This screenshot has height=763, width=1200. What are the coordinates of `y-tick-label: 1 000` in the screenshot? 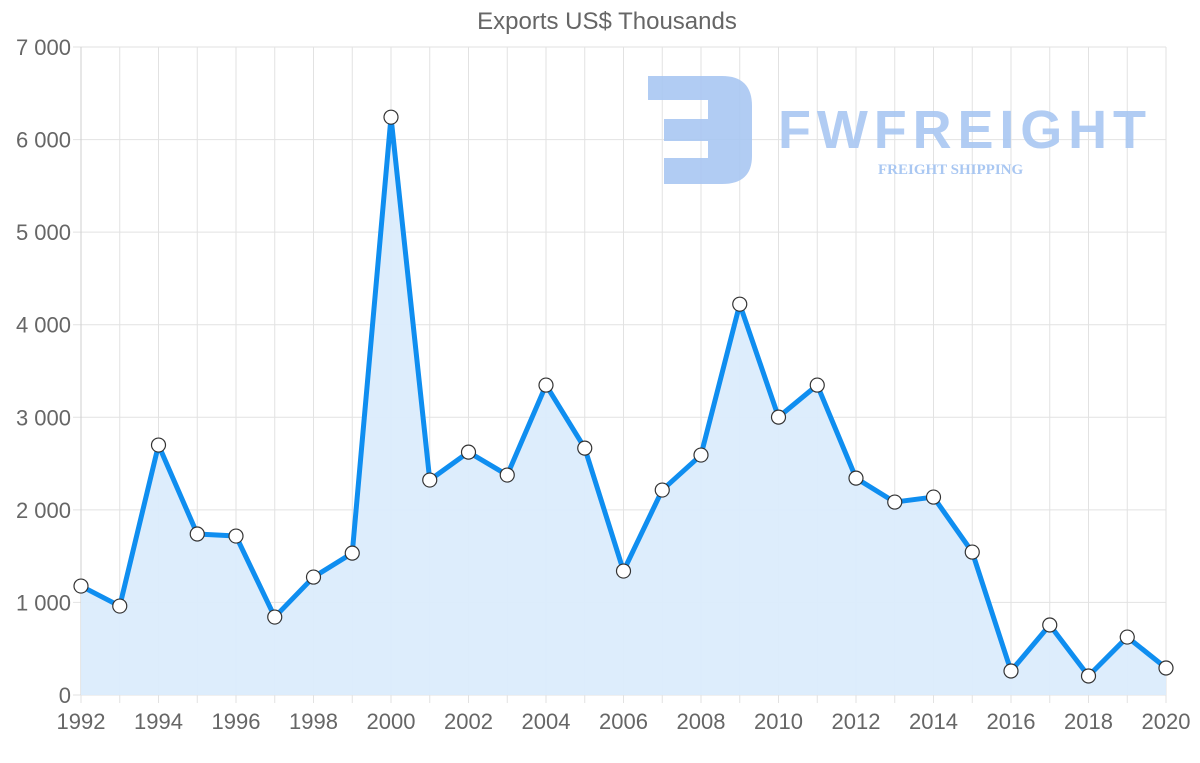 It's located at (43, 602).